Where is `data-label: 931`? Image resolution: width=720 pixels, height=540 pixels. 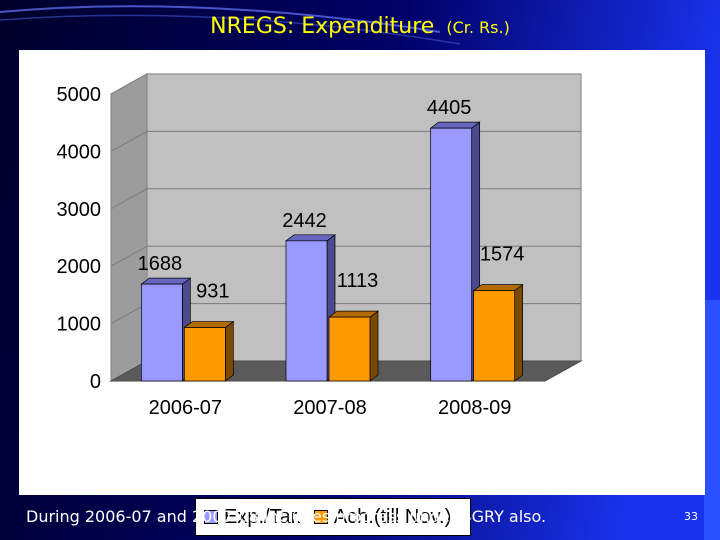 data-label: 931 is located at coordinates (212, 292).